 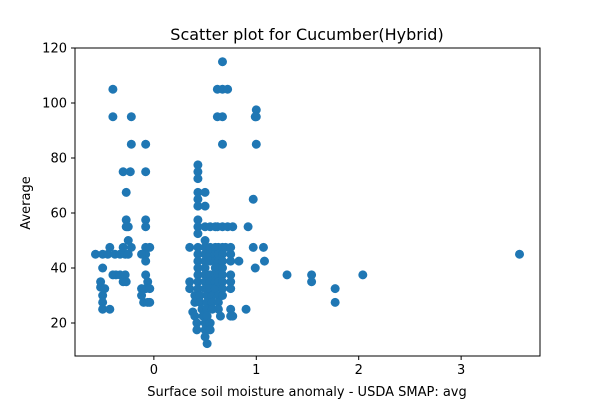 I want to click on chart-title: Scatter plot for Cucumber(Hybrid), so click(x=306, y=34).